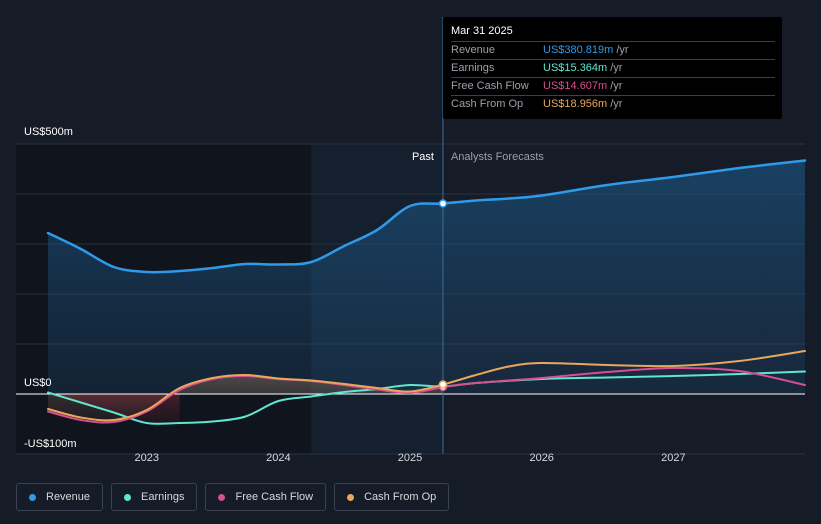 The width and height of the screenshot is (821, 524). I want to click on y-tick-label: US$500m, so click(48, 132).